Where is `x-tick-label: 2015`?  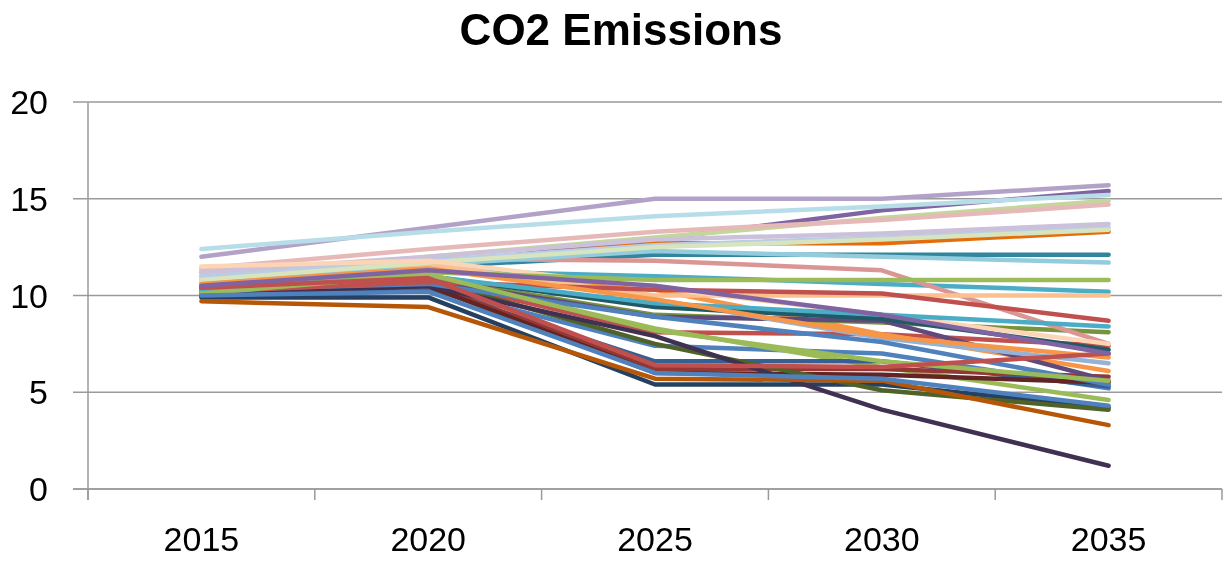
x-tick-label: 2015 is located at coordinates (201, 539).